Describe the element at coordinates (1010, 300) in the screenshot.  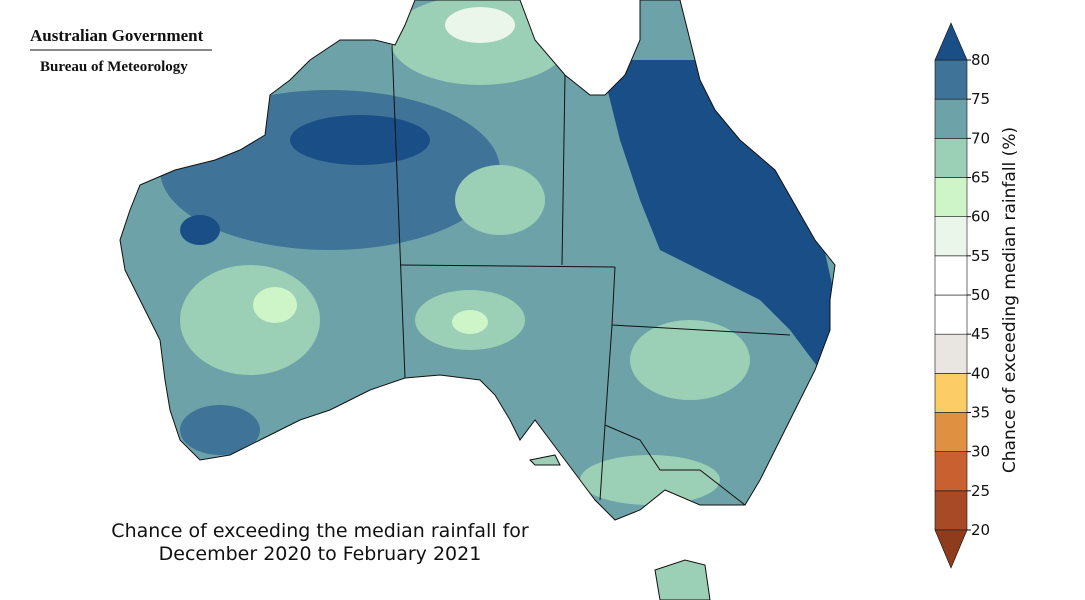
I see `colorbar-label: Chance of exceeding median rainfall (%)` at that location.